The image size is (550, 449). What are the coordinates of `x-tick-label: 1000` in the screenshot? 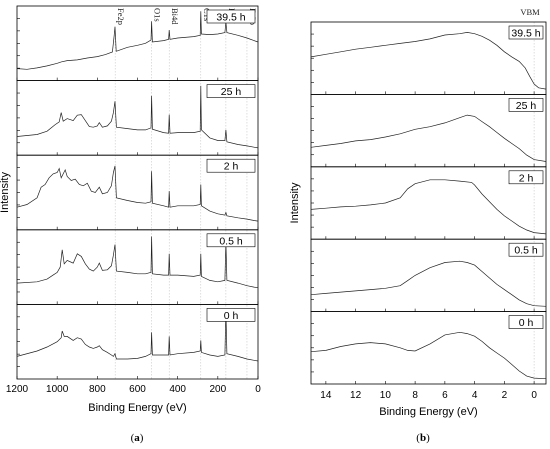 It's located at (57, 389).